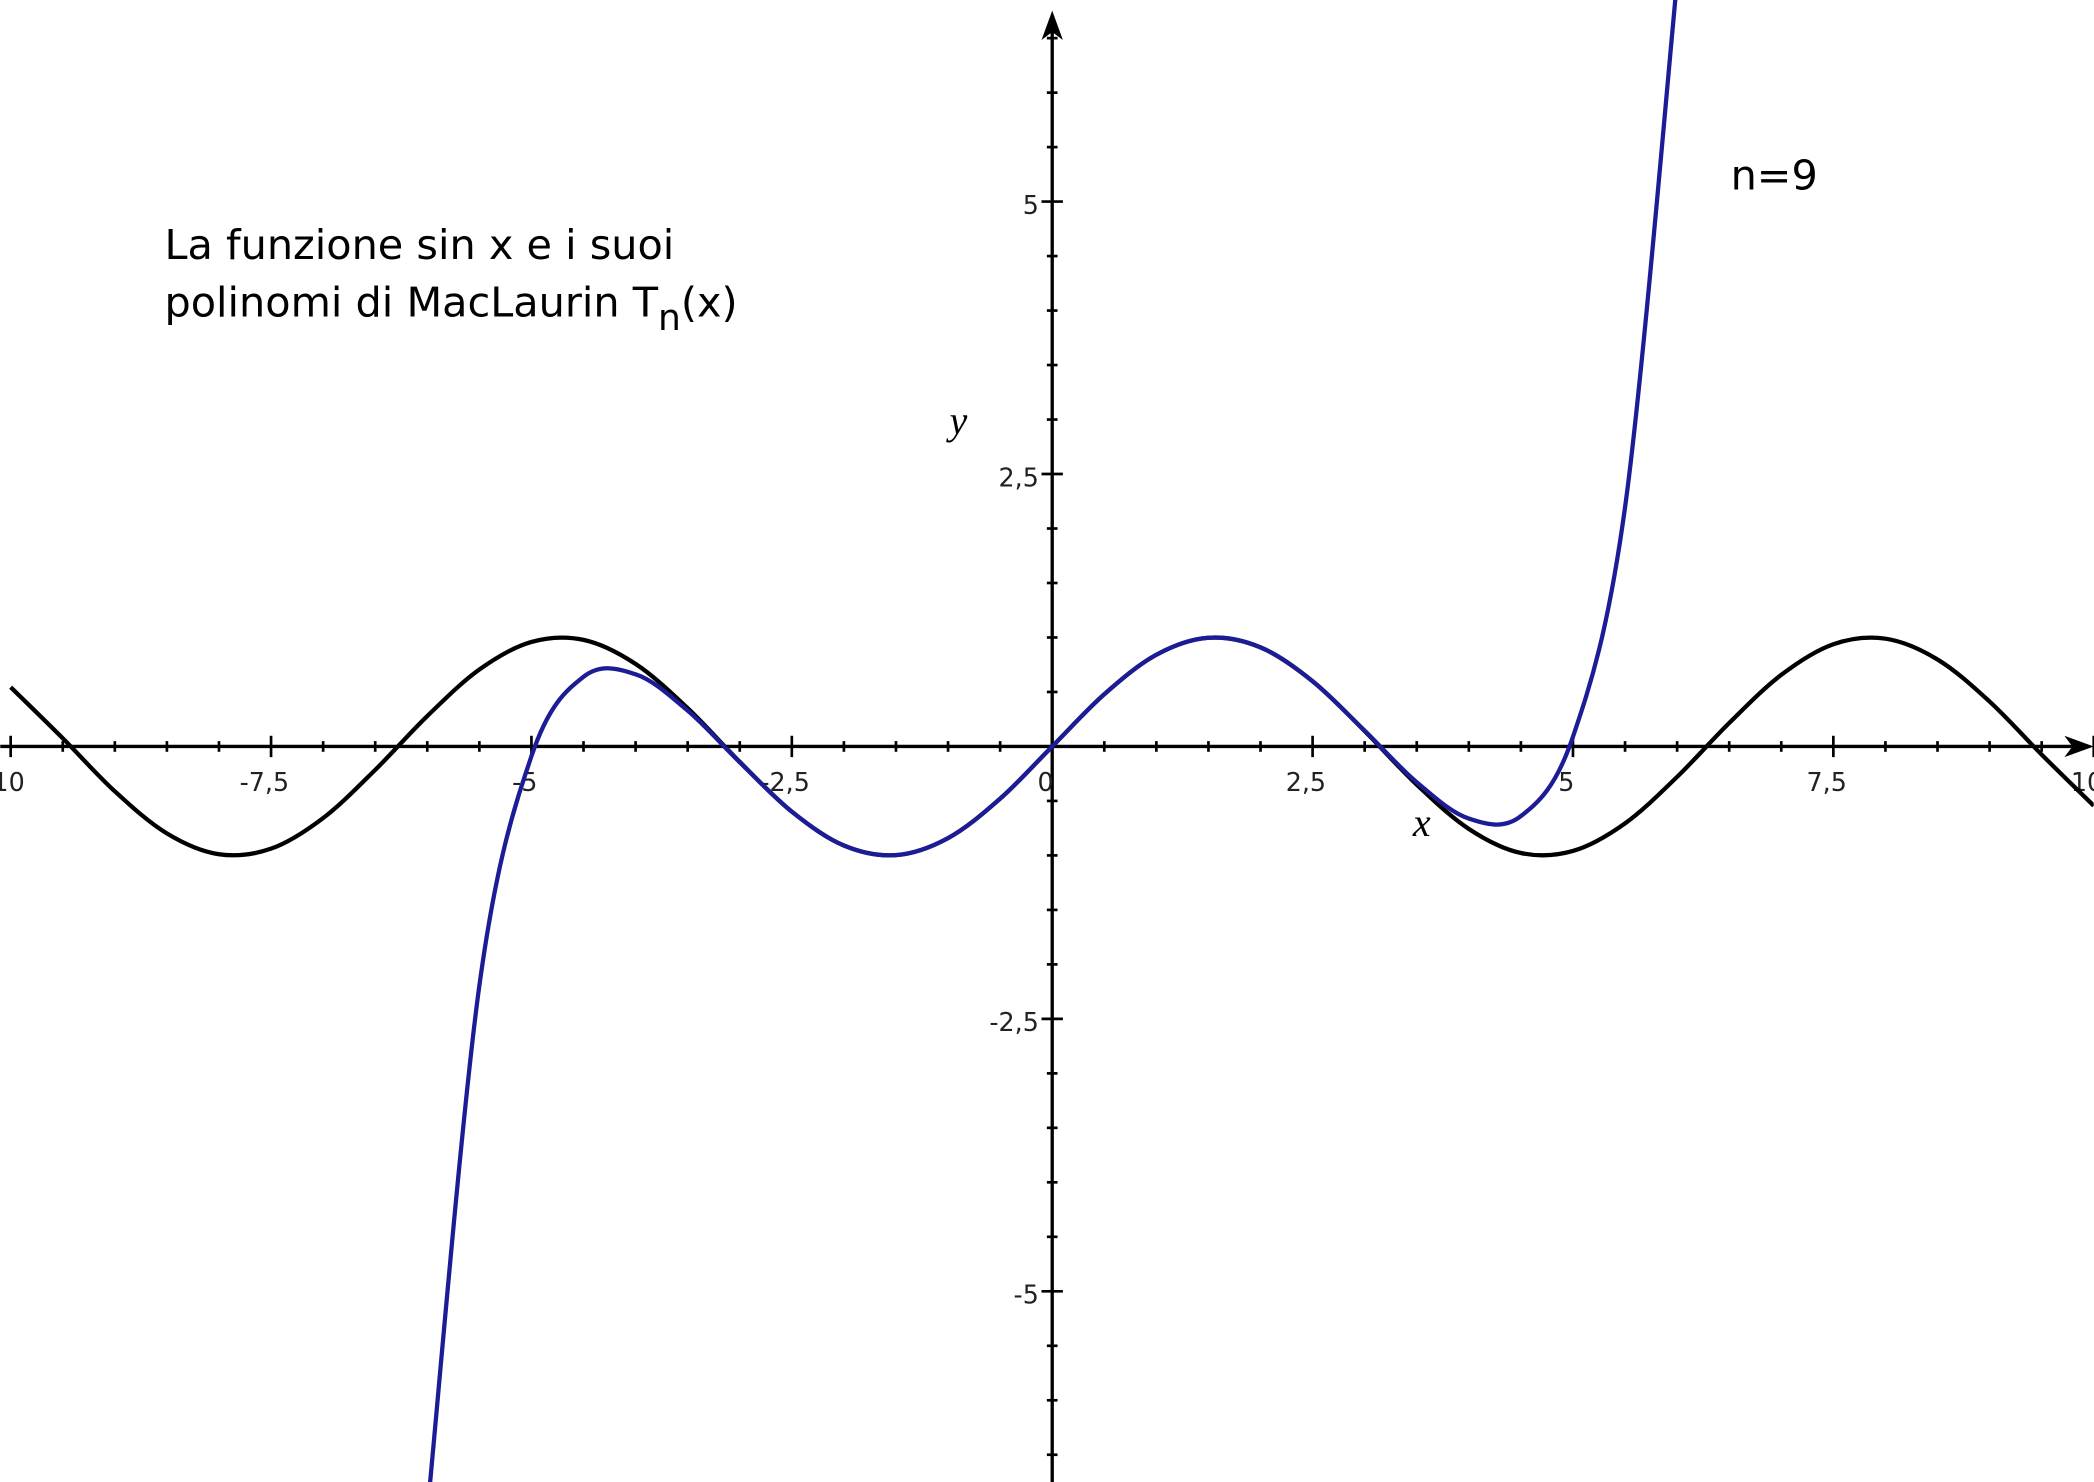 The image size is (2094, 1482). I want to click on x-tick-label: -10, so click(12, 782).